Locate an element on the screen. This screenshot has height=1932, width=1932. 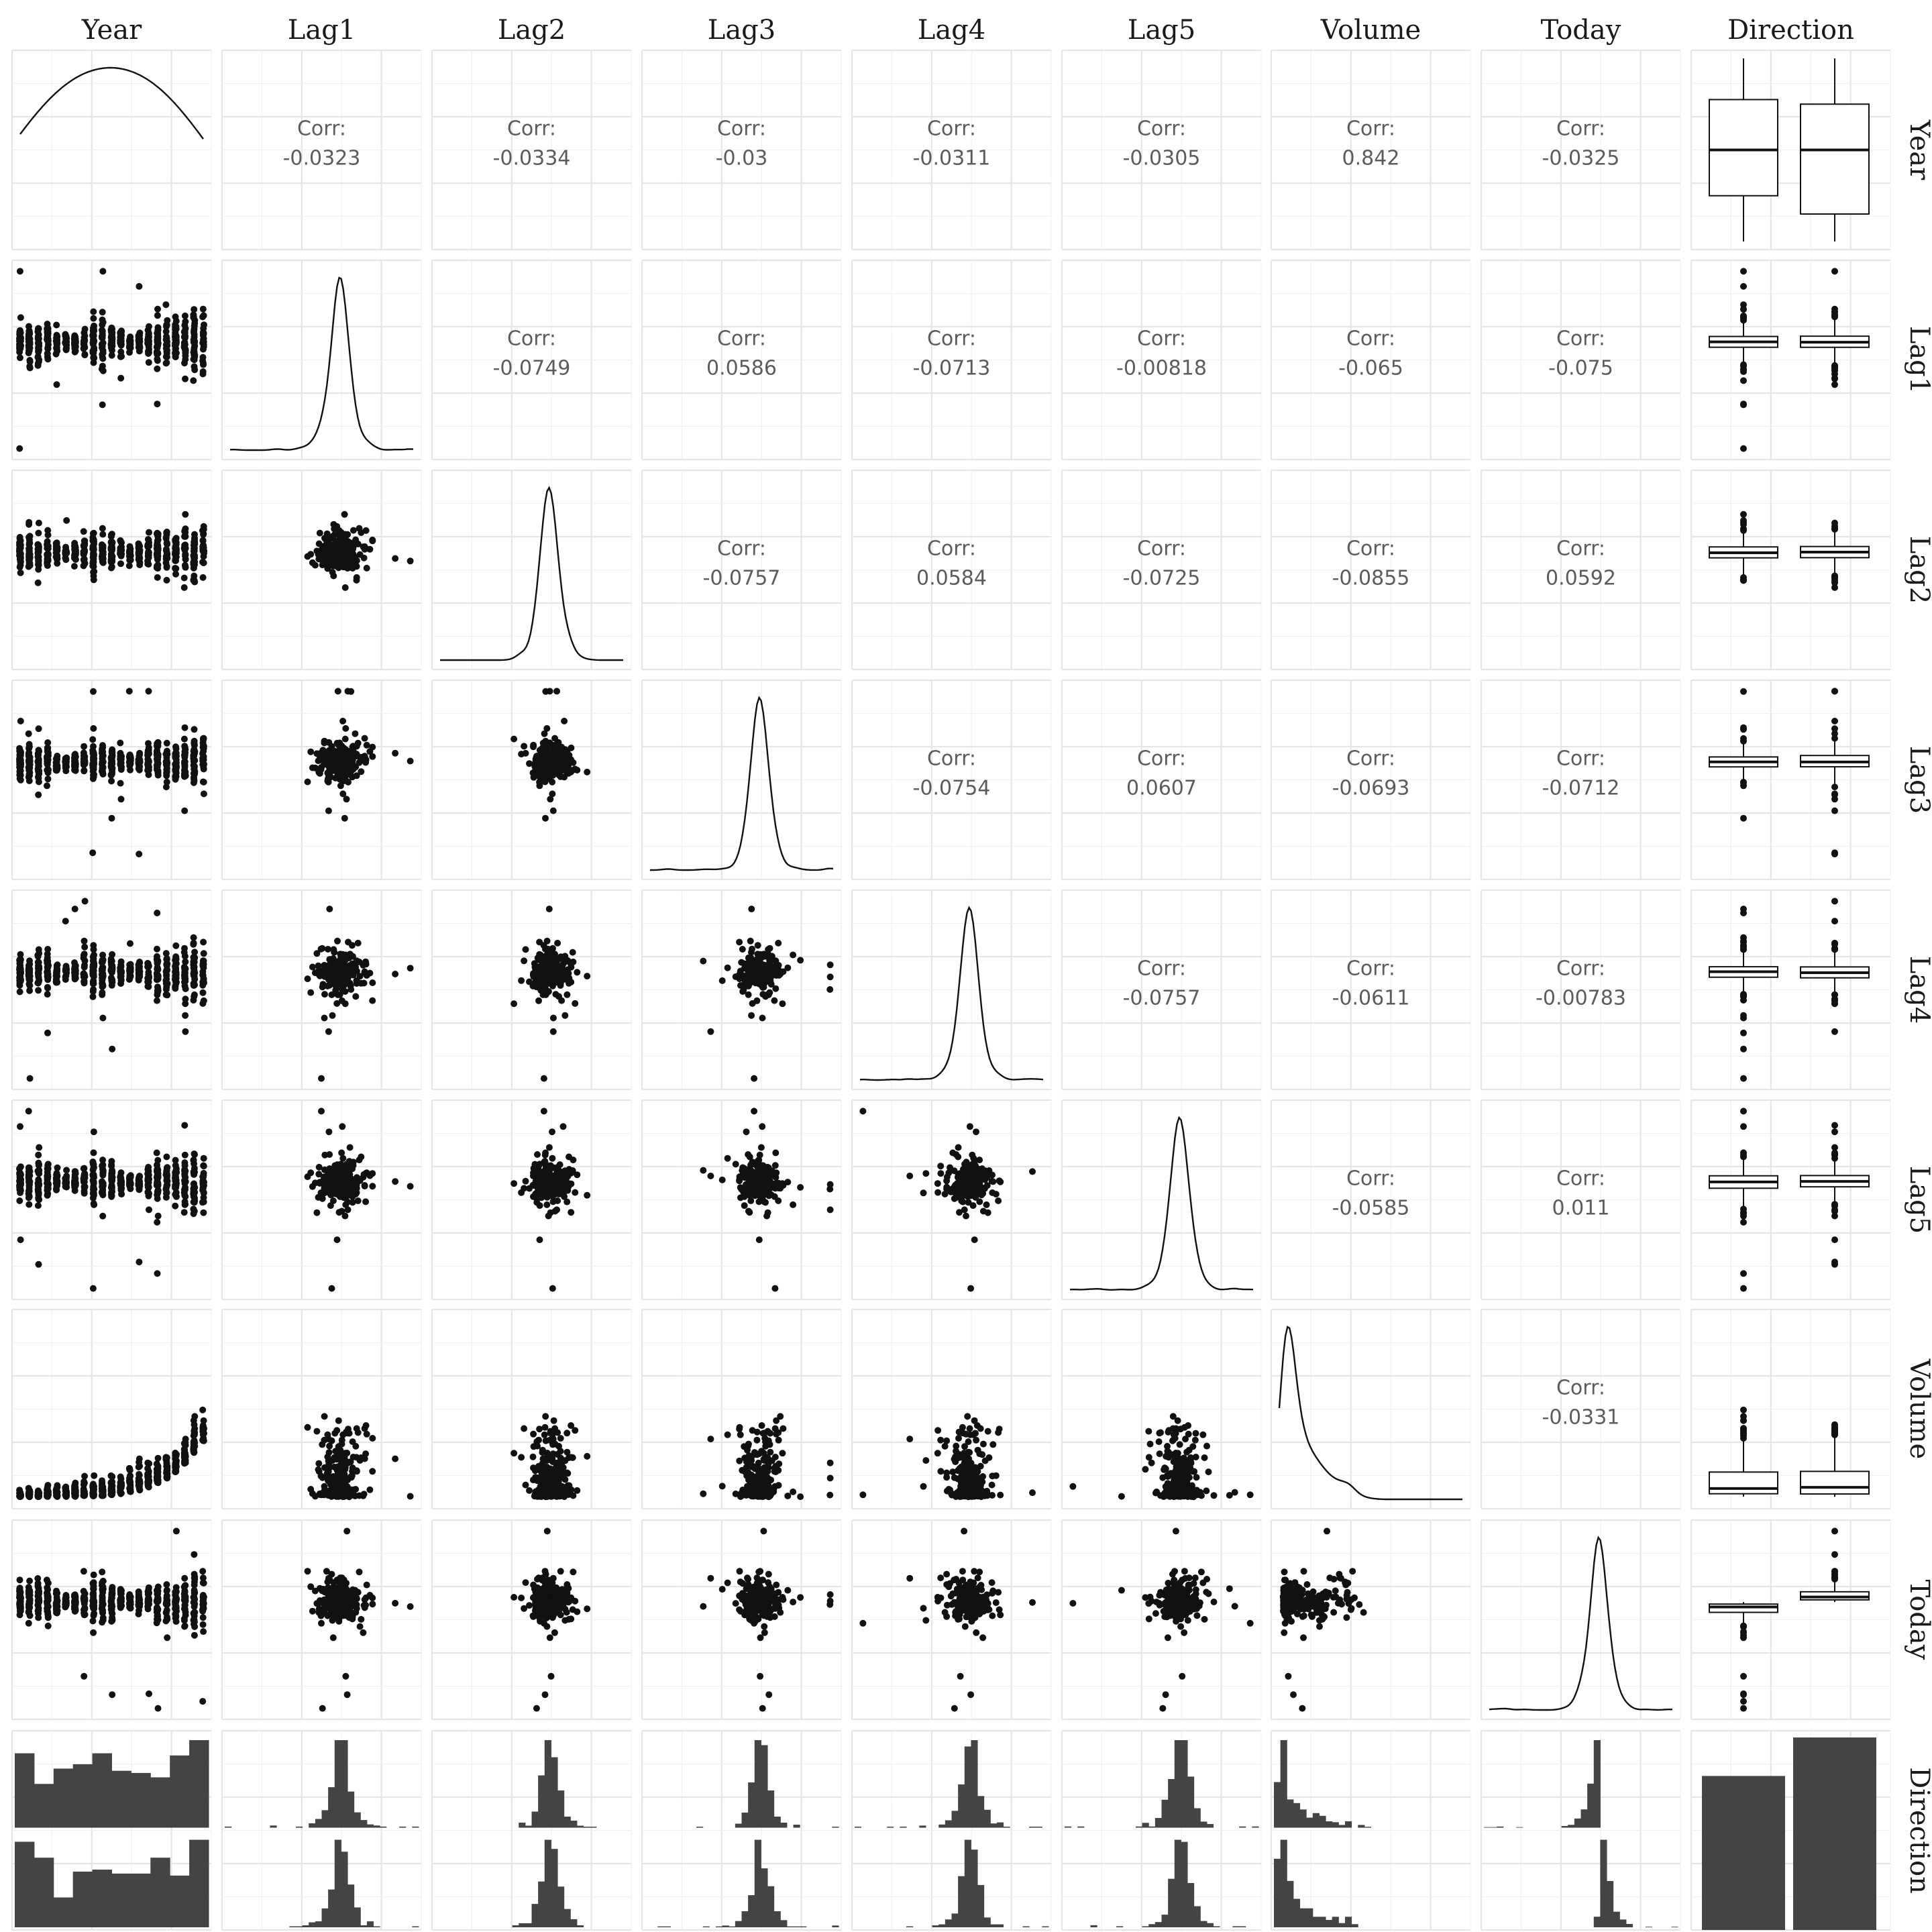
scatter-lag3-vs-year is located at coordinates (111, 773).